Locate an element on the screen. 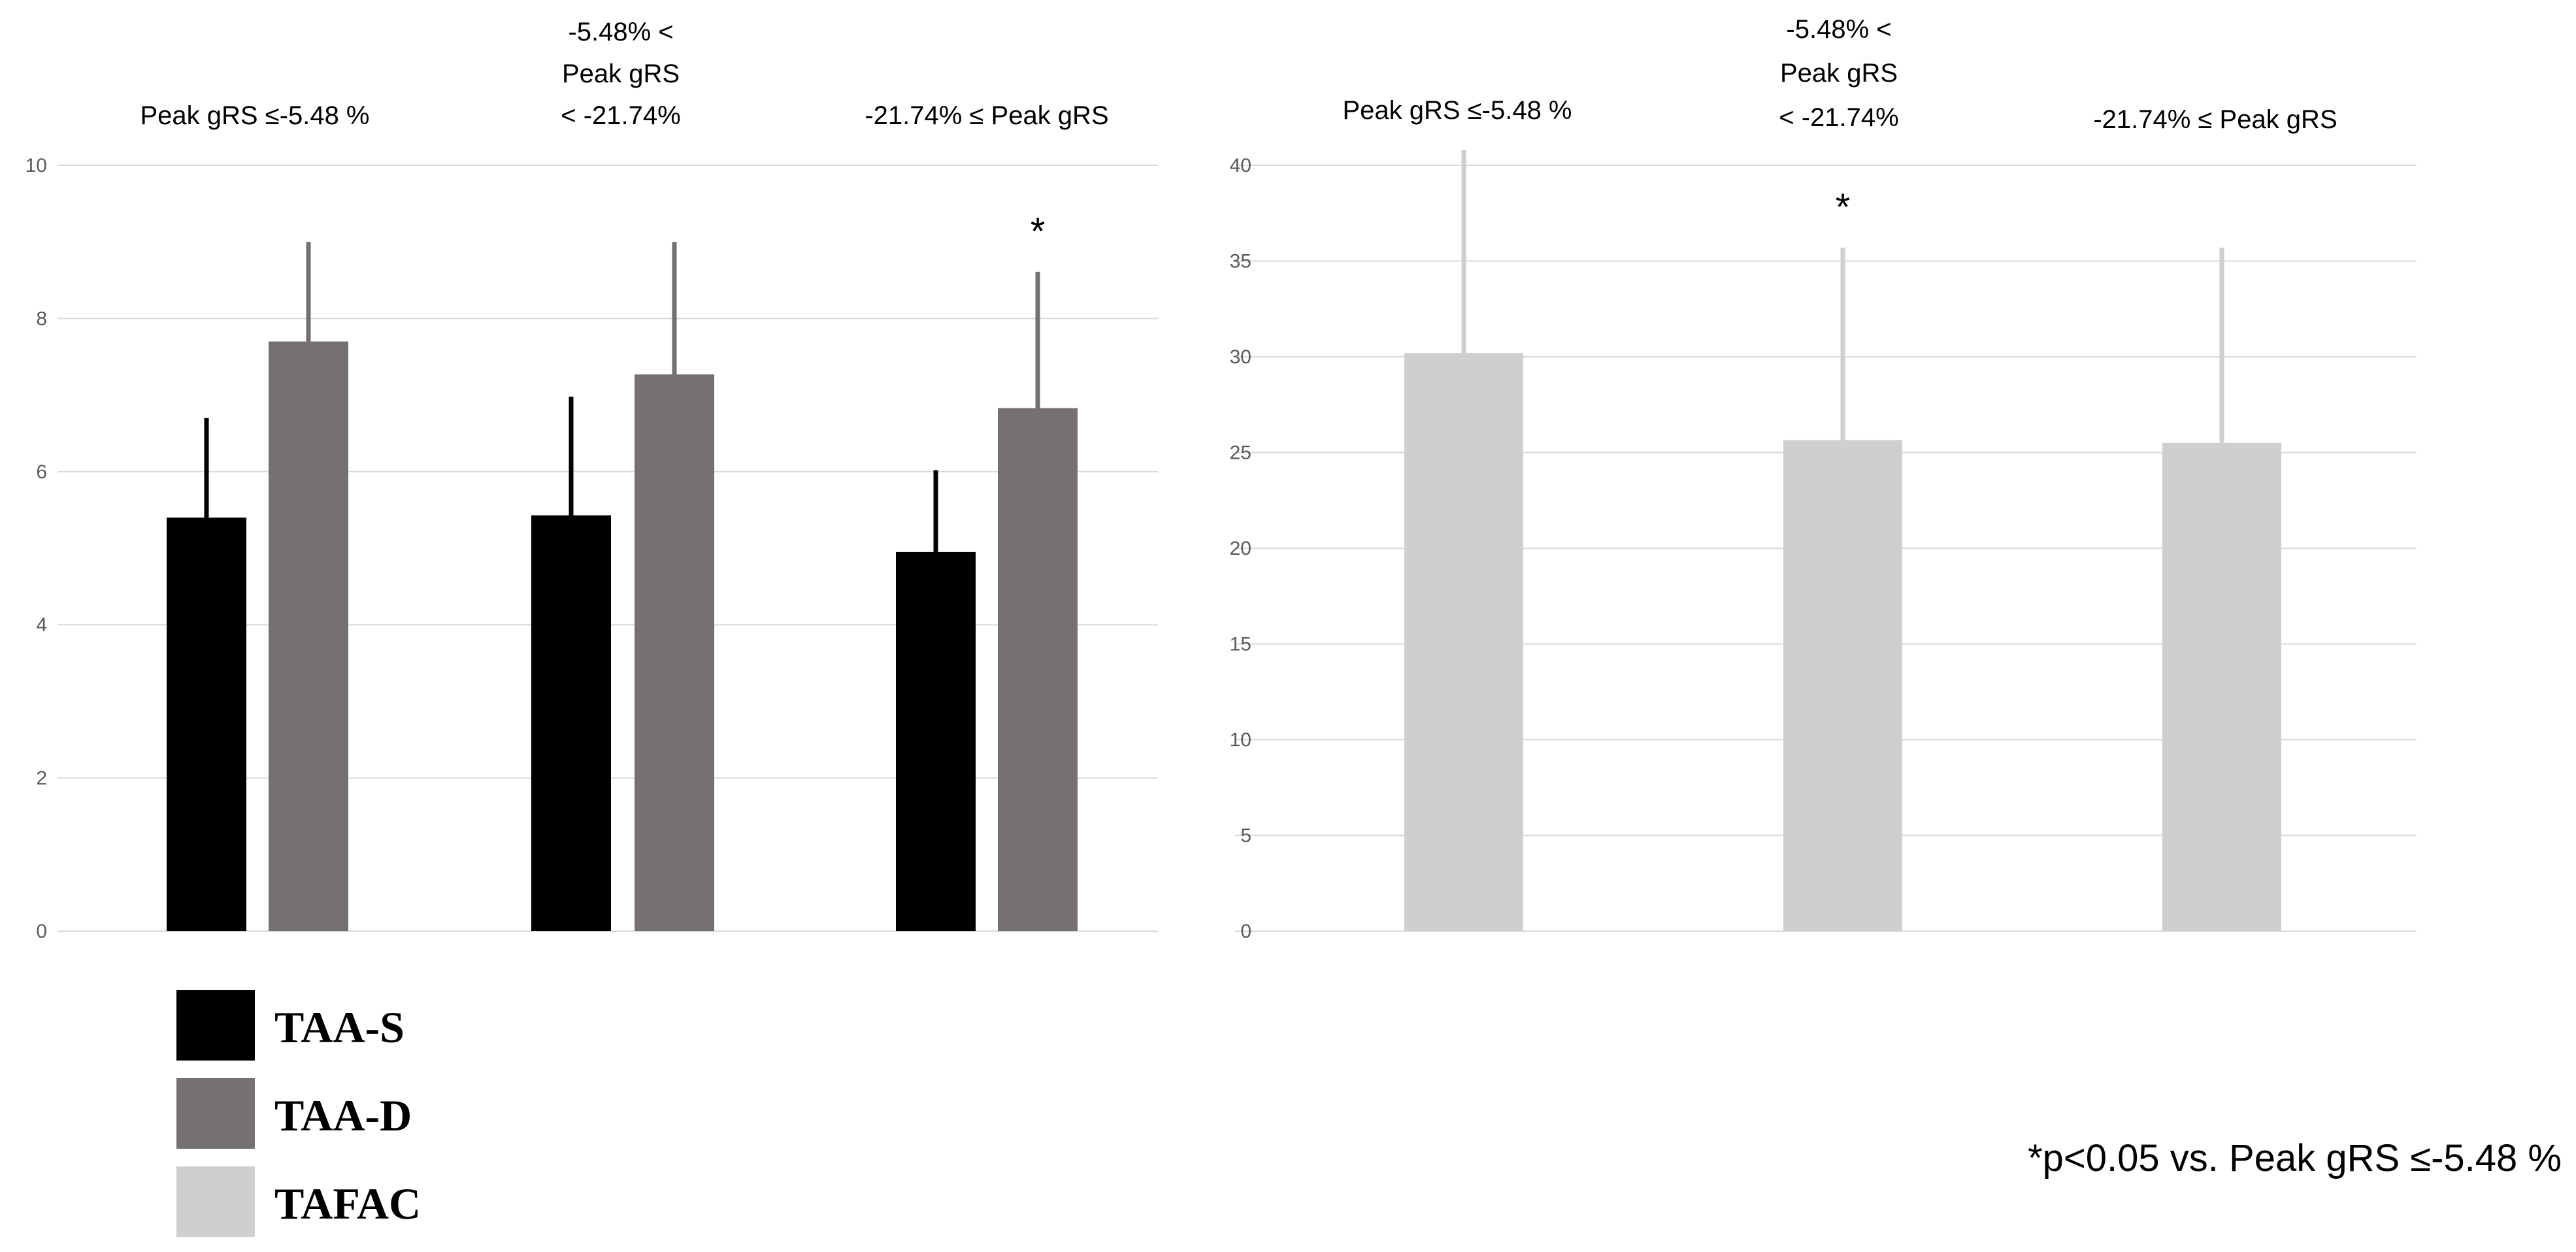 Image resolution: width=2576 pixels, height=1252 pixels. y-tick-label: 30 is located at coordinates (1240, 357).